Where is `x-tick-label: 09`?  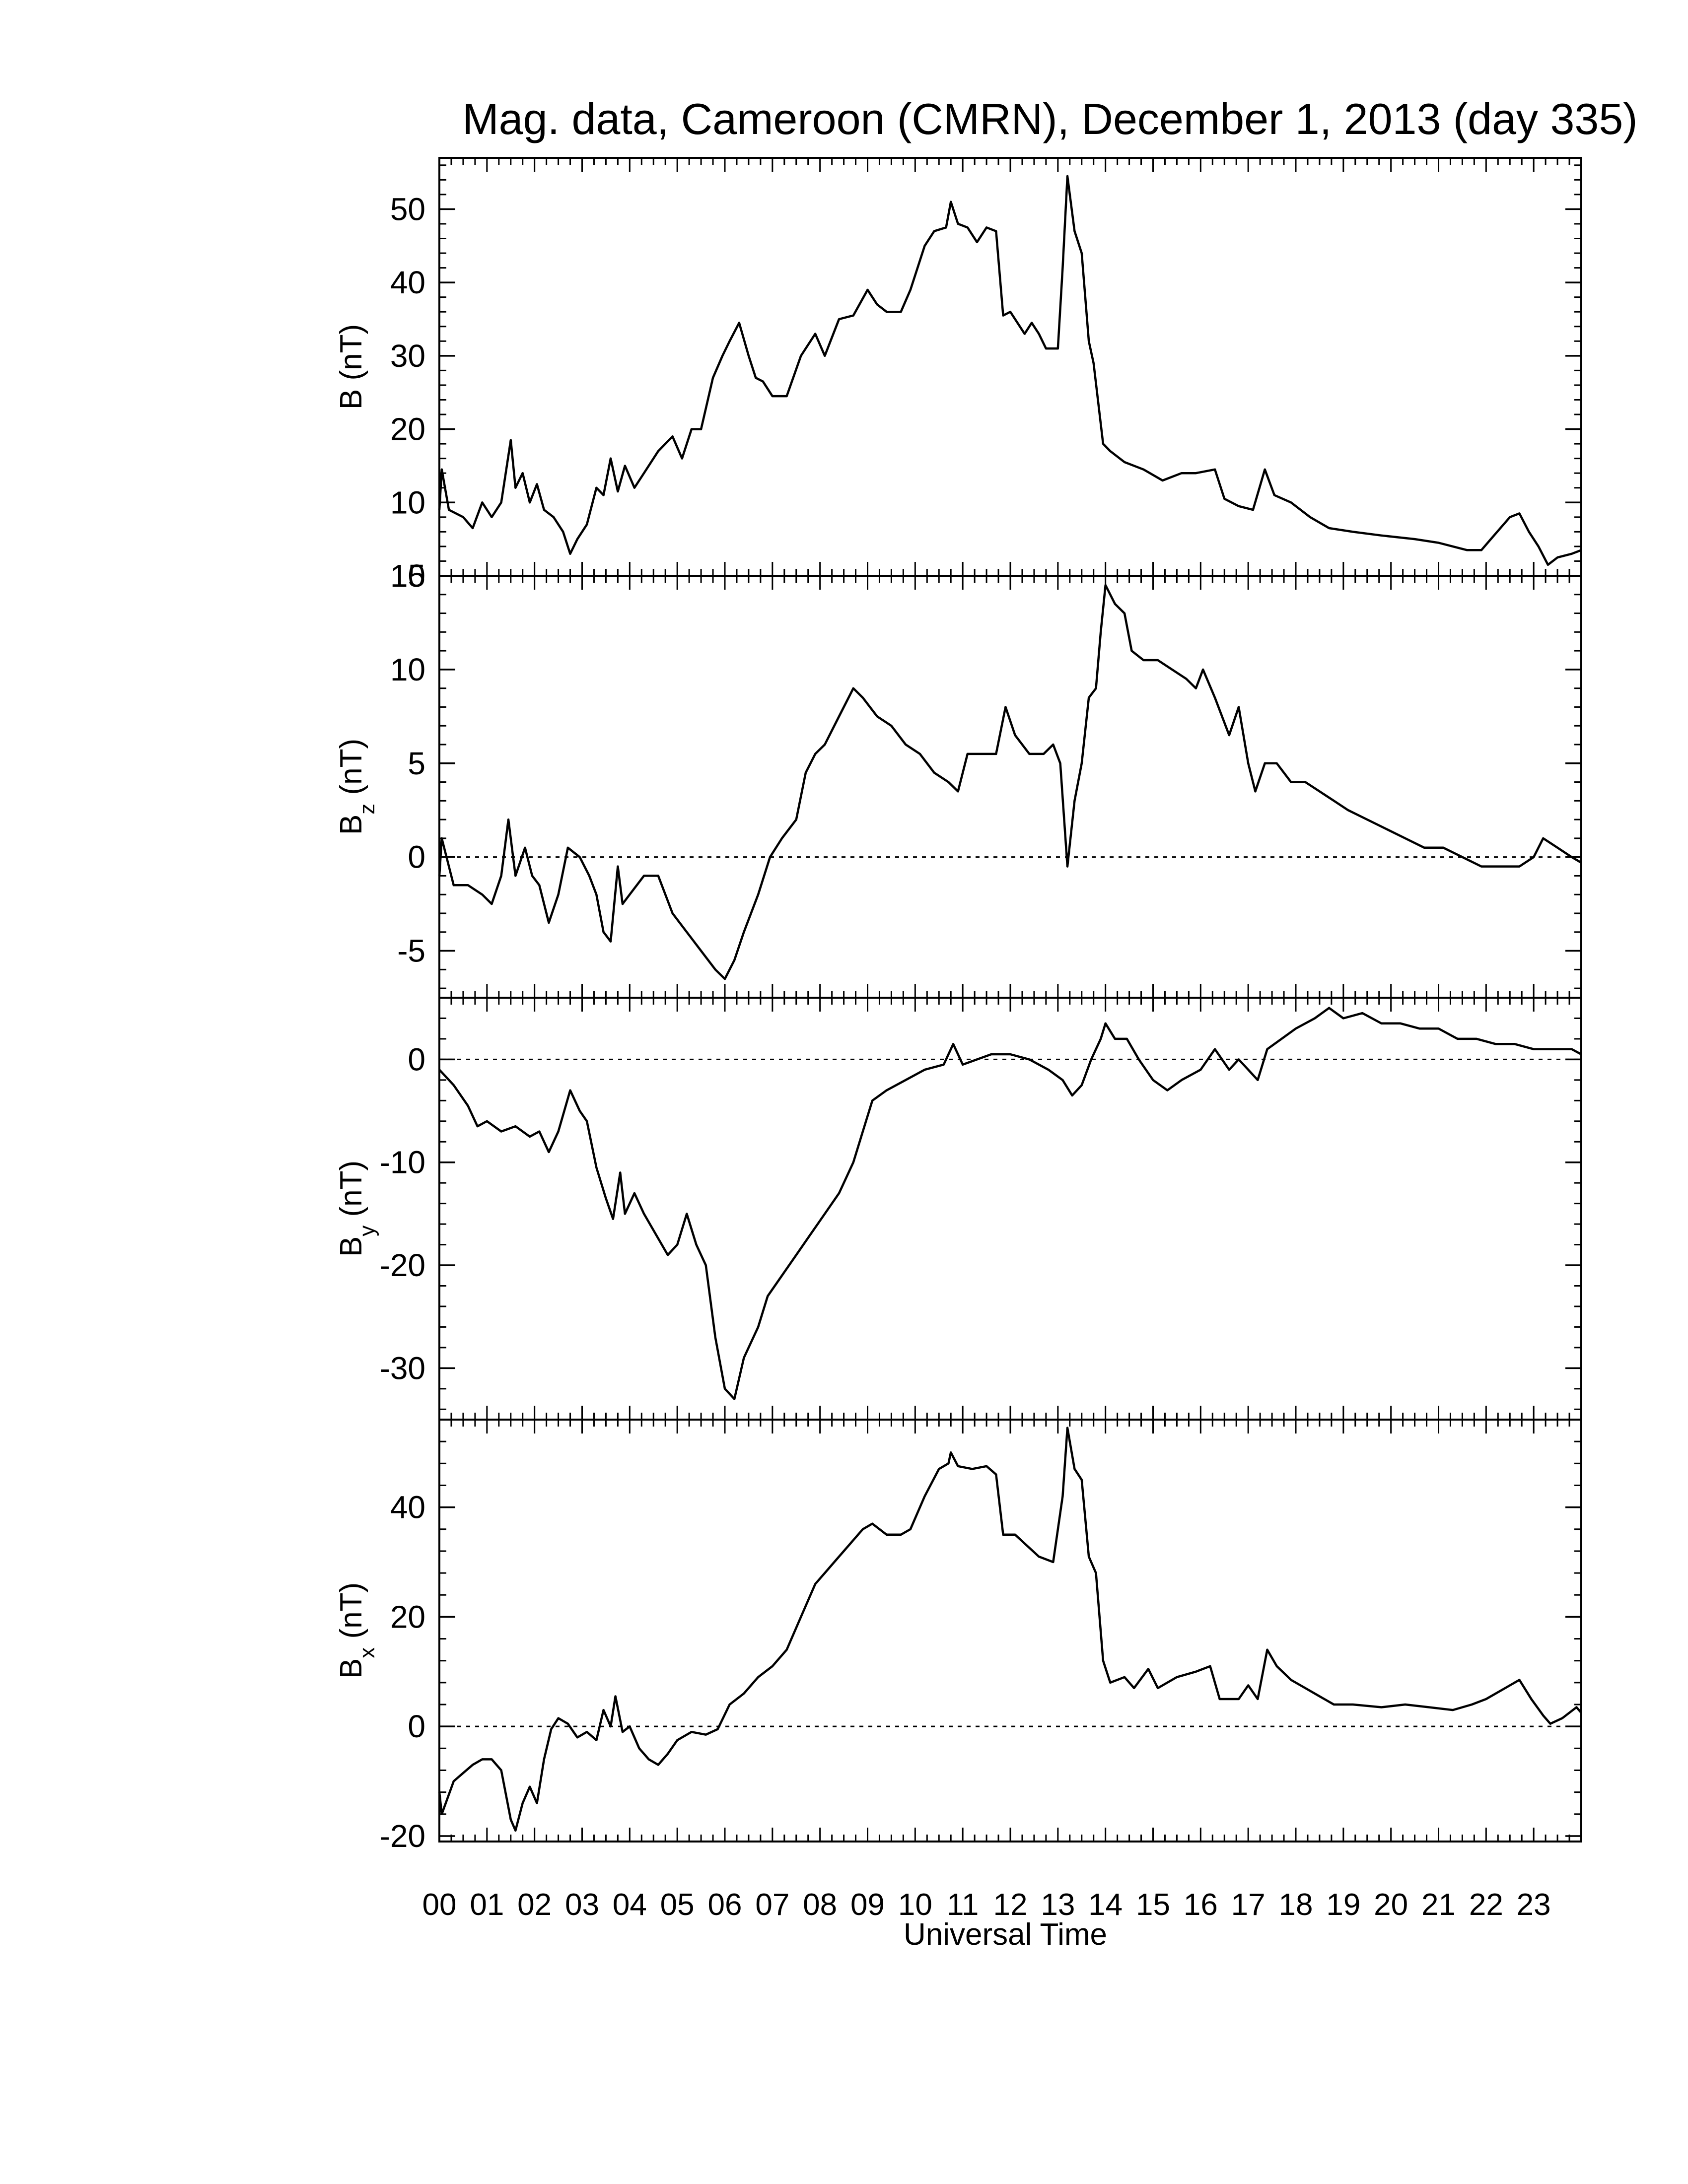 x-tick-label: 09 is located at coordinates (867, 1905).